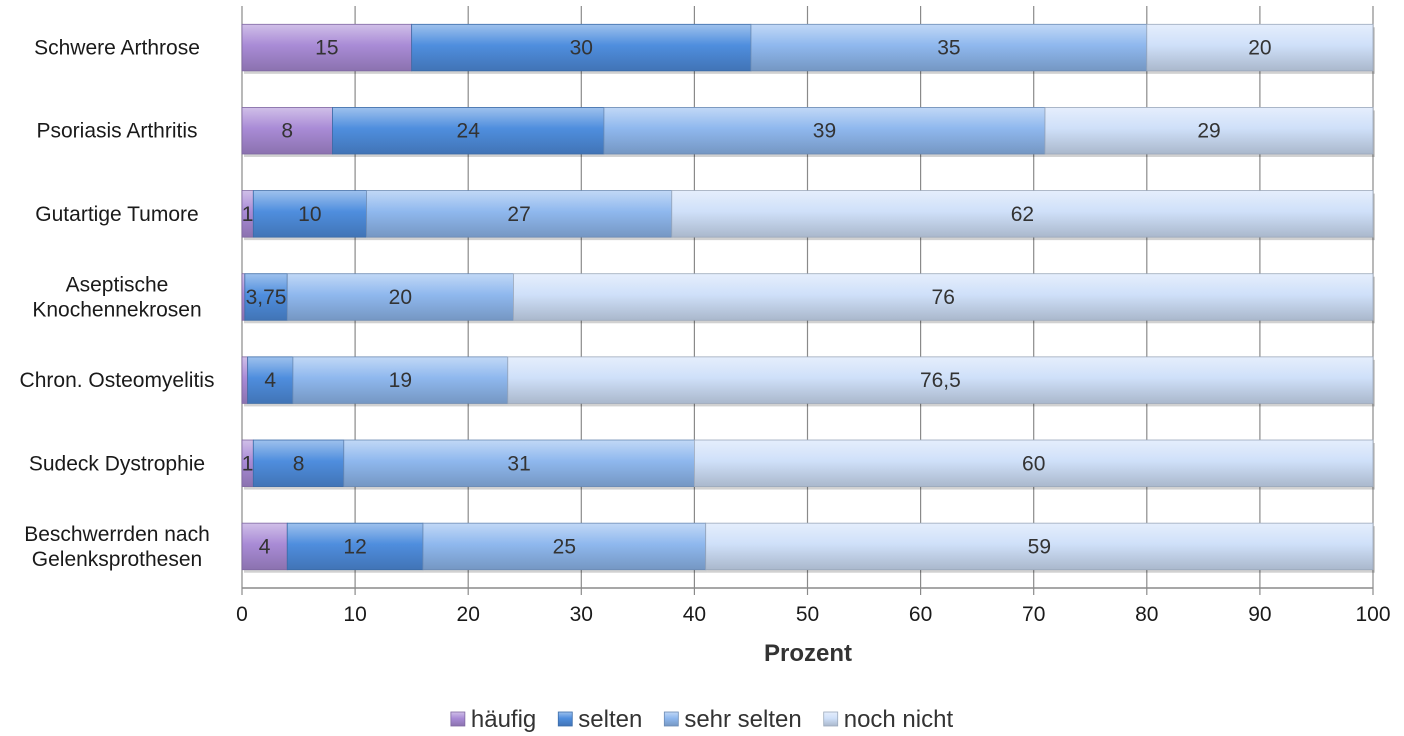  Describe the element at coordinates (899, 719) in the screenshot. I see `legend-label: noch nicht` at that location.